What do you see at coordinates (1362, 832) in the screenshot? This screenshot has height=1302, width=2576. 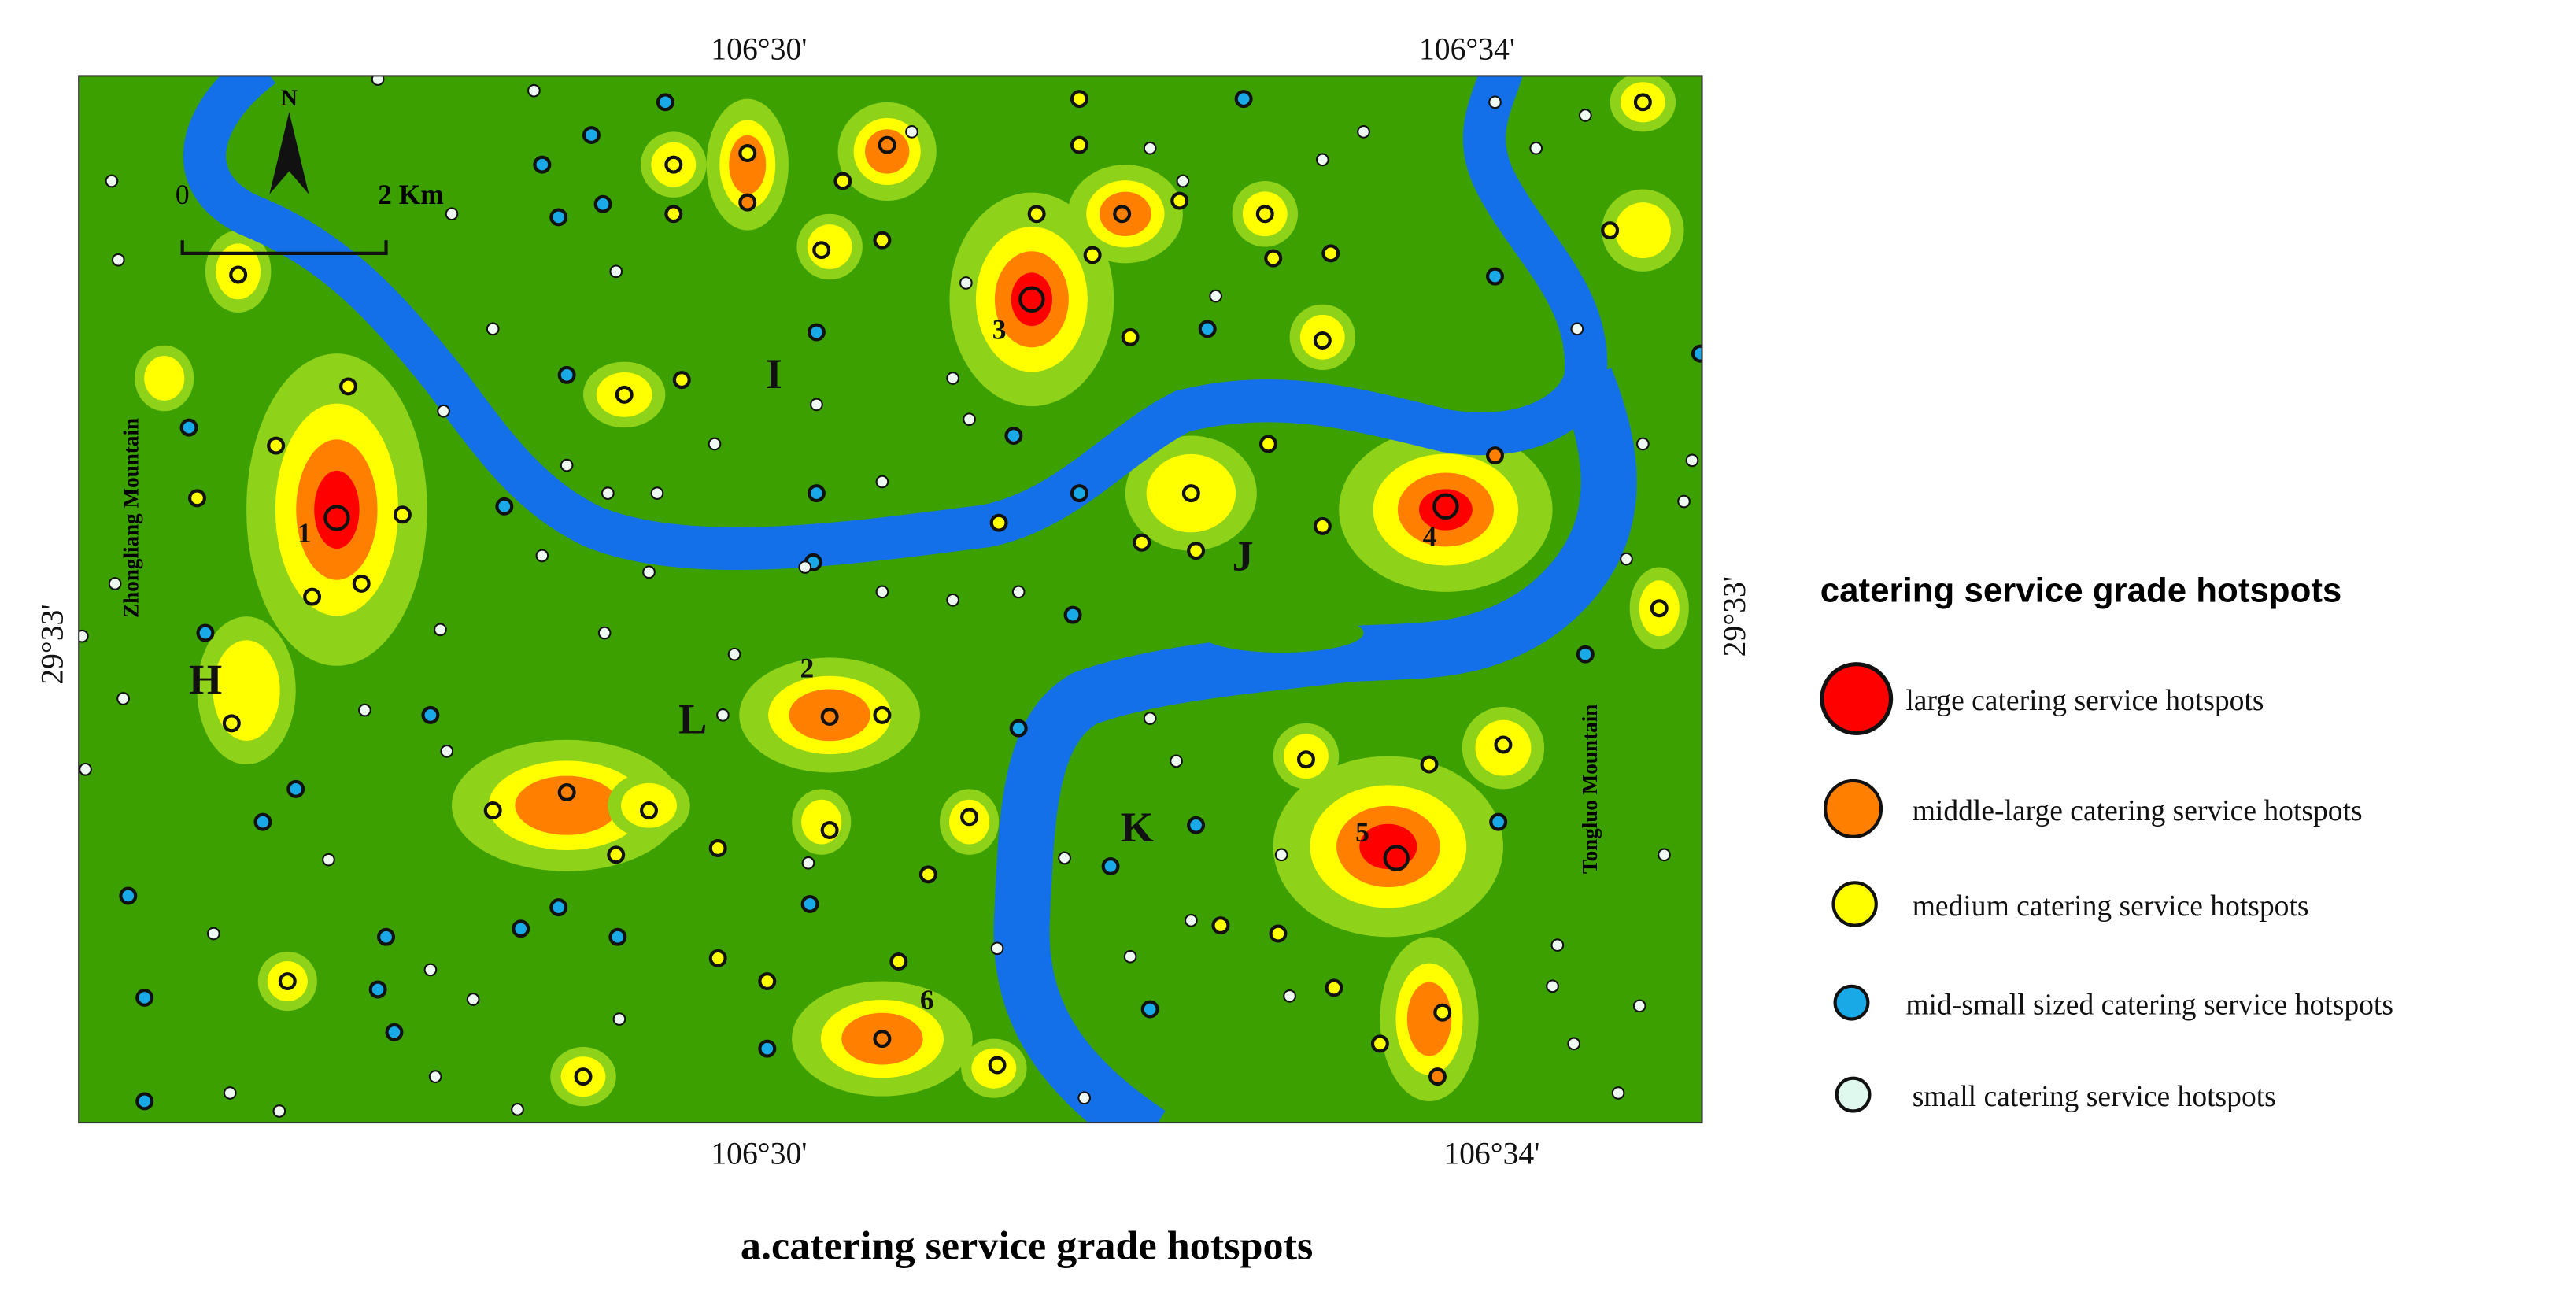 I see `hotspot-number: 5` at bounding box center [1362, 832].